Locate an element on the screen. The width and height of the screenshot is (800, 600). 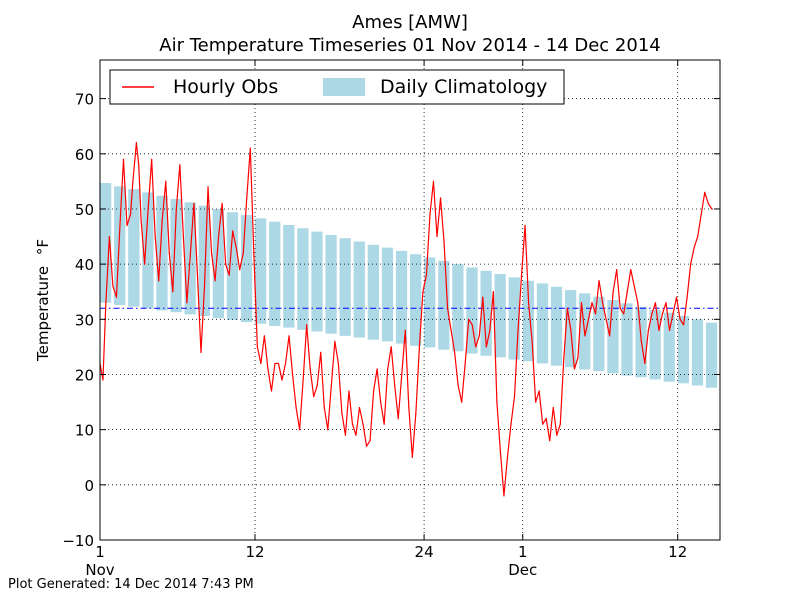
y-tick-label: 70 is located at coordinates (84, 100).